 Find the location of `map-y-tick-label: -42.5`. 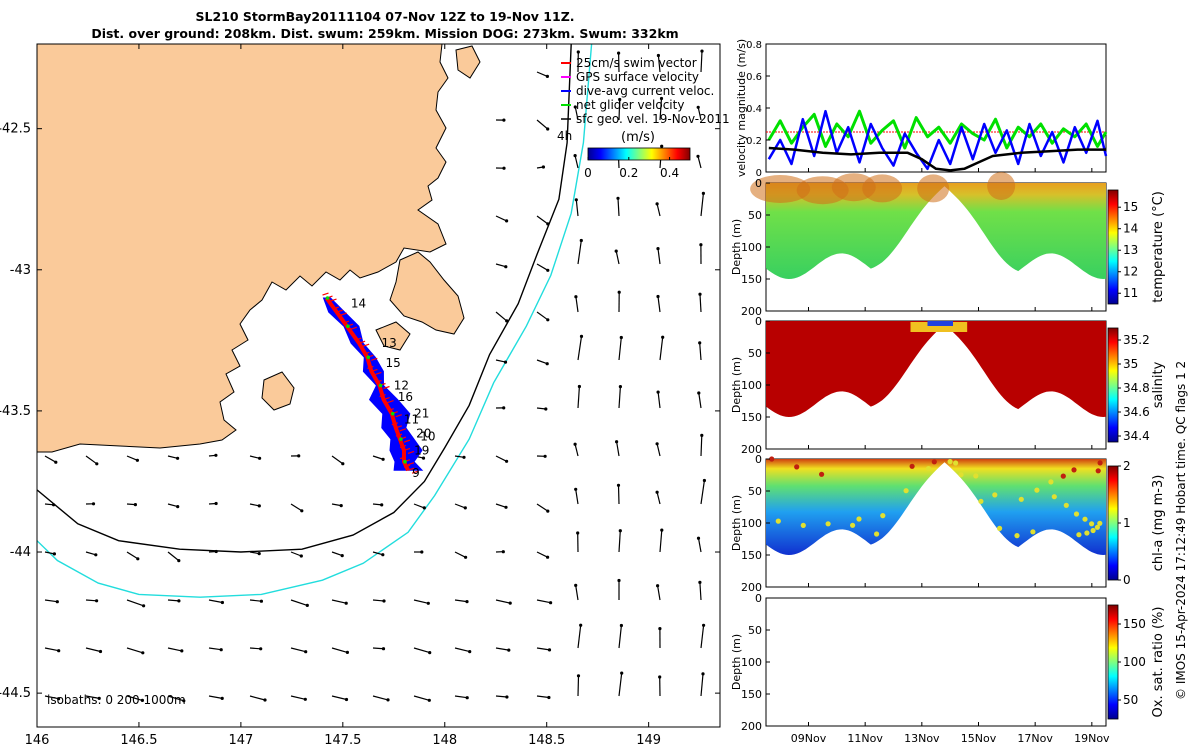

map-y-tick-label: -42.5 is located at coordinates (15, 129).